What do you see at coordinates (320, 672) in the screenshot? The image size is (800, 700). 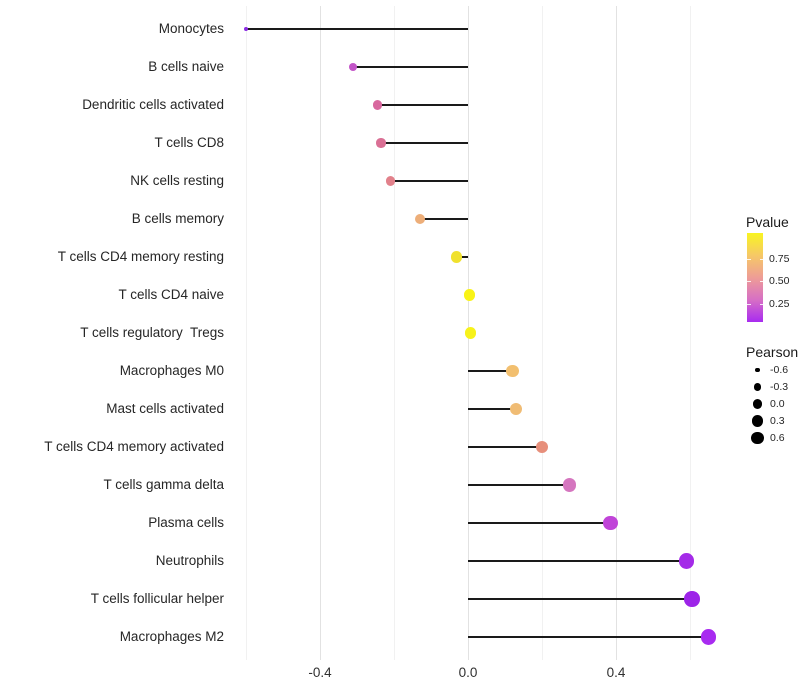 I see `x-tick-label: -0.4` at bounding box center [320, 672].